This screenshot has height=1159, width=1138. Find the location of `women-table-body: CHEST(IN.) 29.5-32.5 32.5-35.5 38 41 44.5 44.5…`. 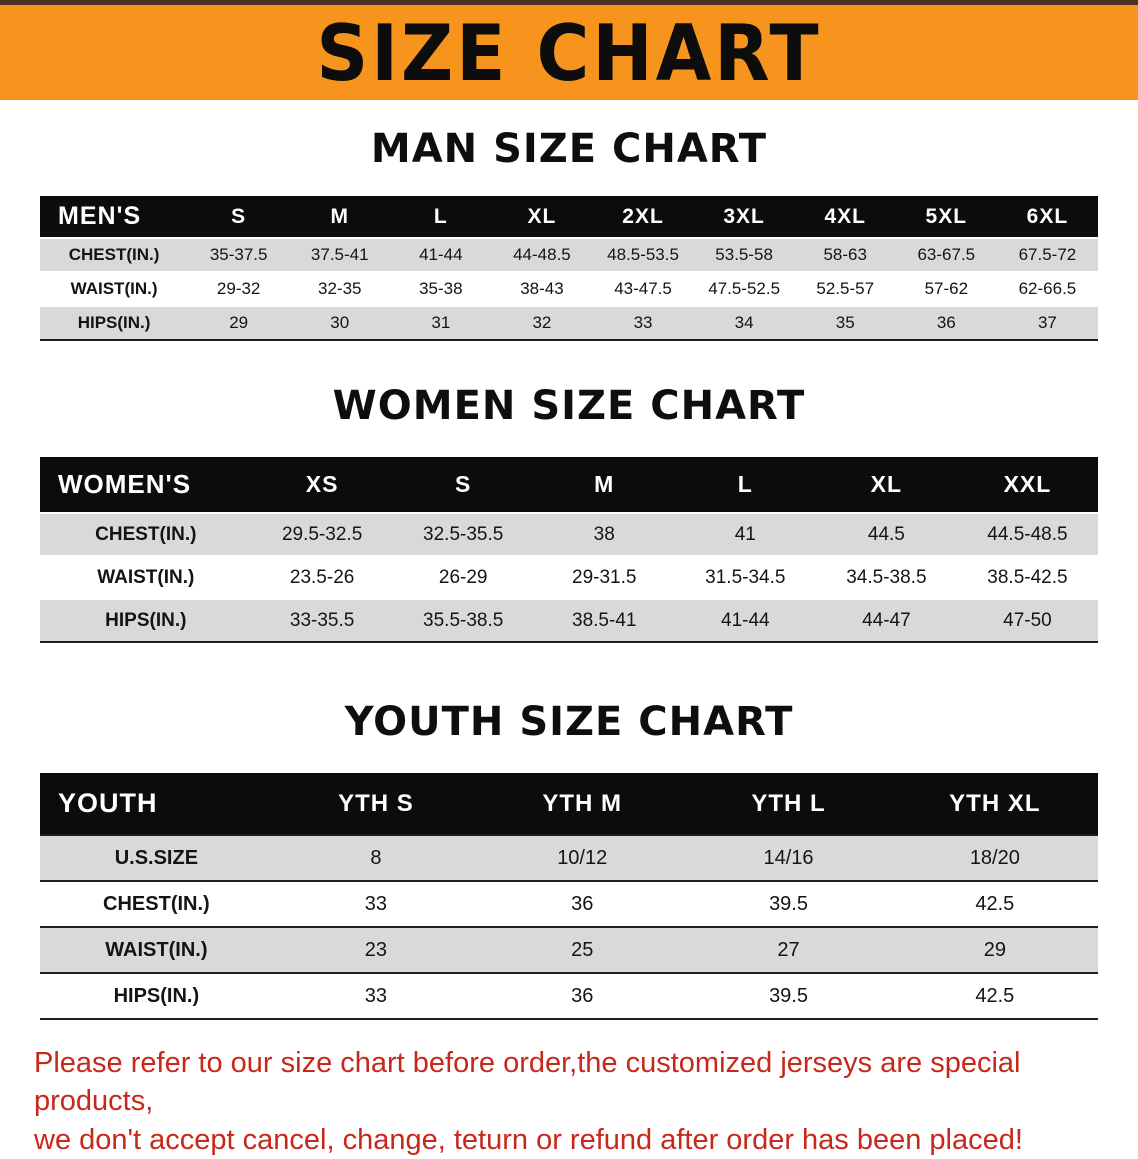

women-table-body: CHEST(IN.) 29.5-32.5 32.5-35.5 38 41 44.5 44.5… is located at coordinates (569, 577).